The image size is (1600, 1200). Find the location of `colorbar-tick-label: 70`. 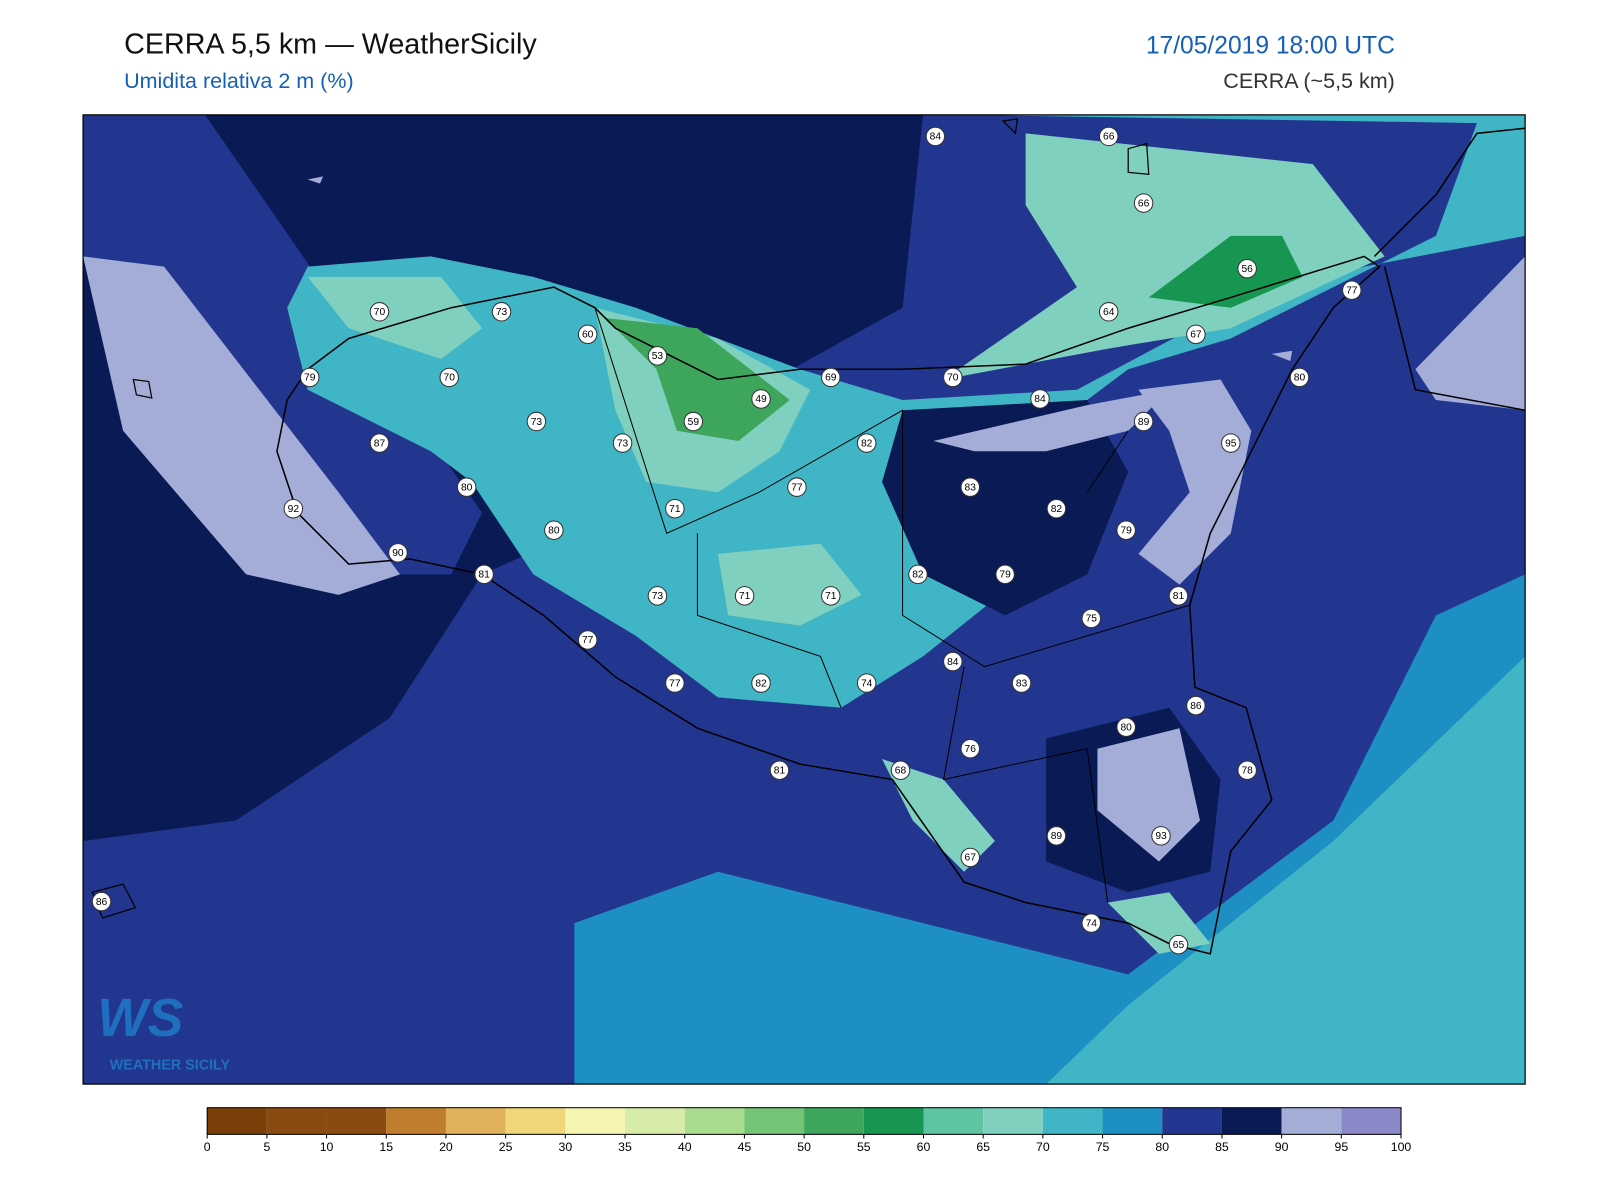

colorbar-tick-label: 70 is located at coordinates (1043, 1147).